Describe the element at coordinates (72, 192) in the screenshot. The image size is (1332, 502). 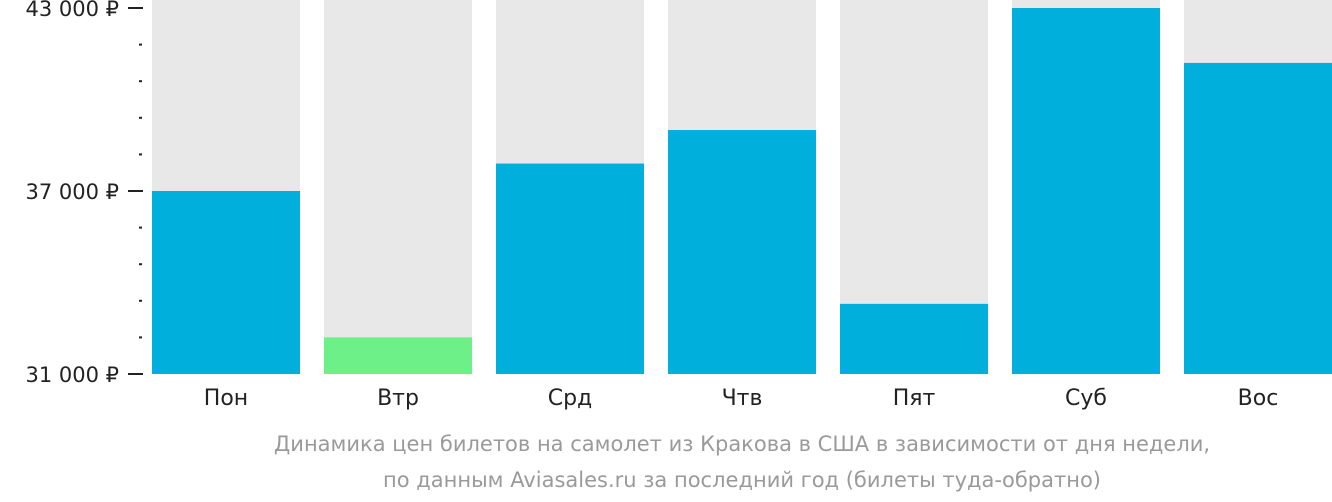
I see `y-tick-label: 37 000 ₽` at that location.